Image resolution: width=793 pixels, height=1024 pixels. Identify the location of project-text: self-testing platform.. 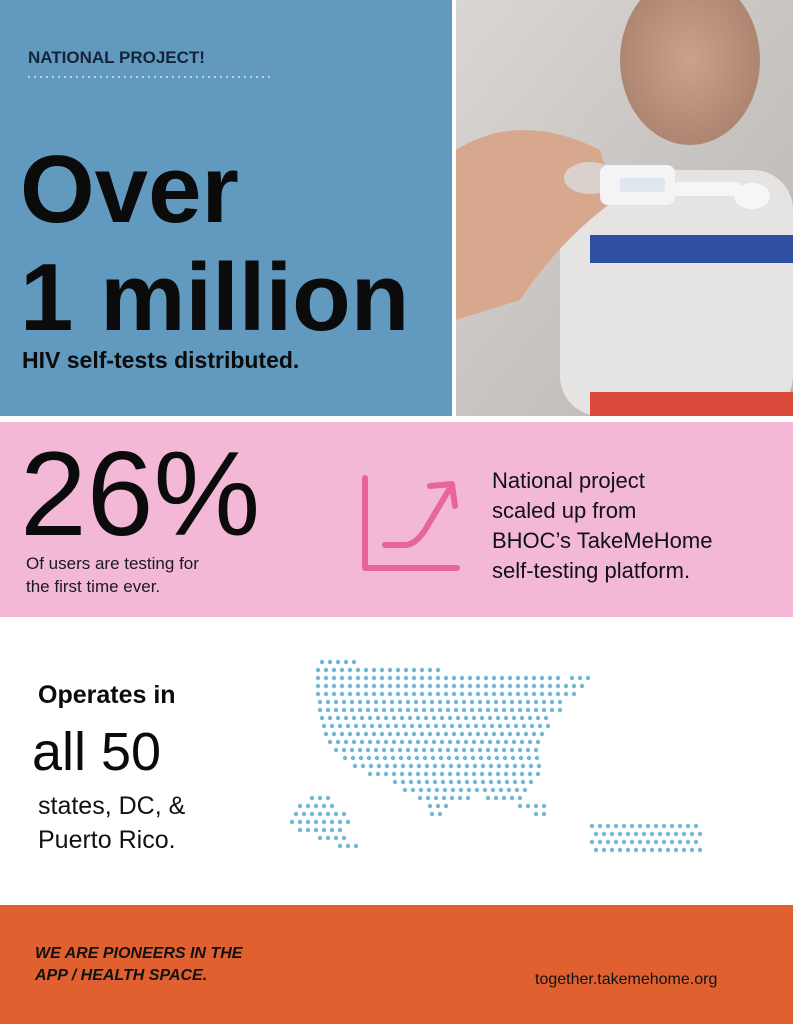
(591, 570).